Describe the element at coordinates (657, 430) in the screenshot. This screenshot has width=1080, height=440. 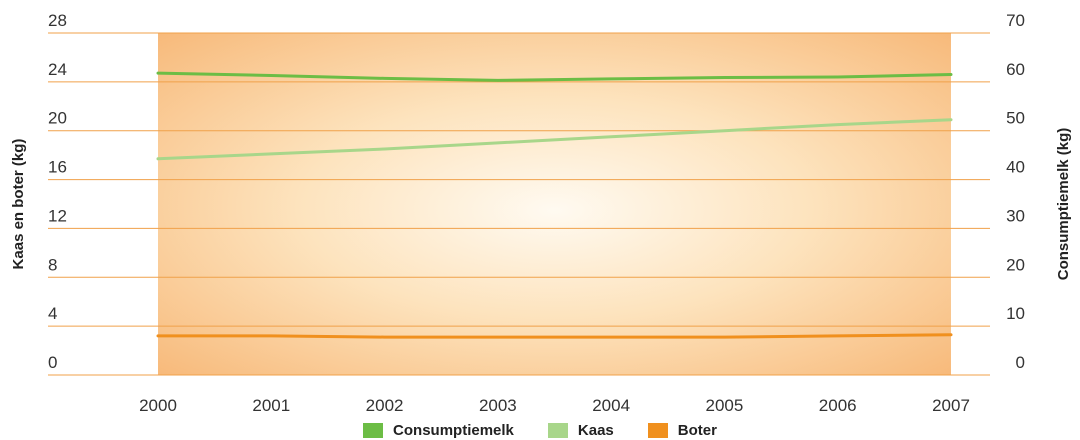
I see `legend-swatch-boter` at that location.